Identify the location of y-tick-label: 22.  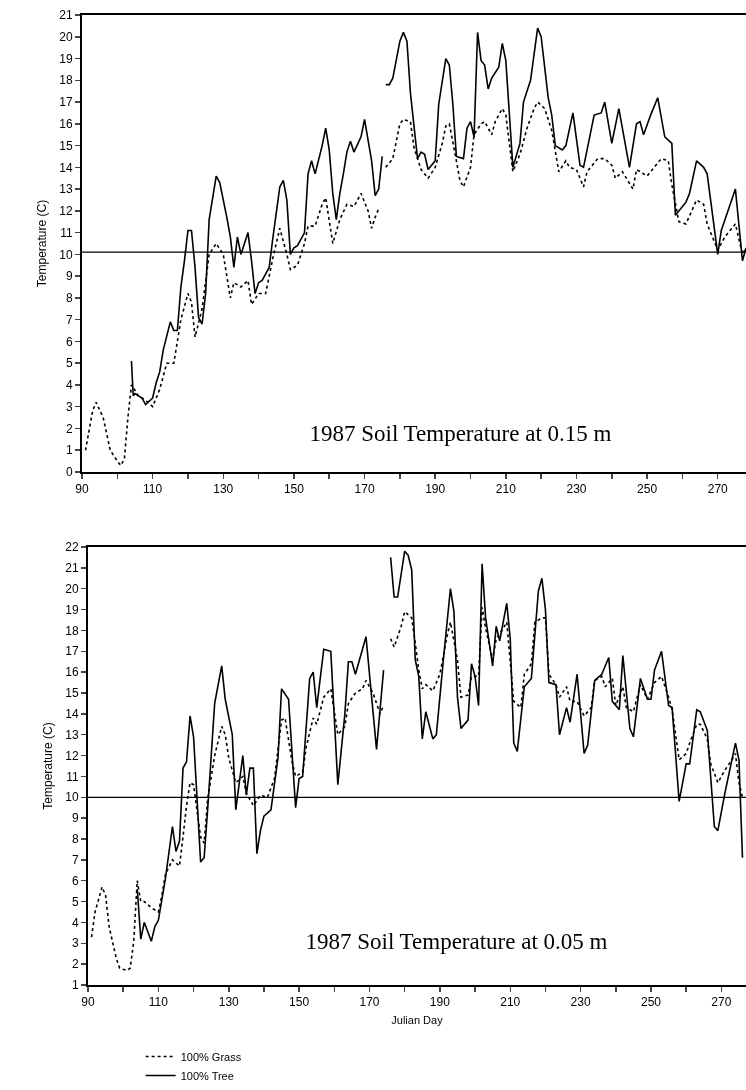
(72, 547).